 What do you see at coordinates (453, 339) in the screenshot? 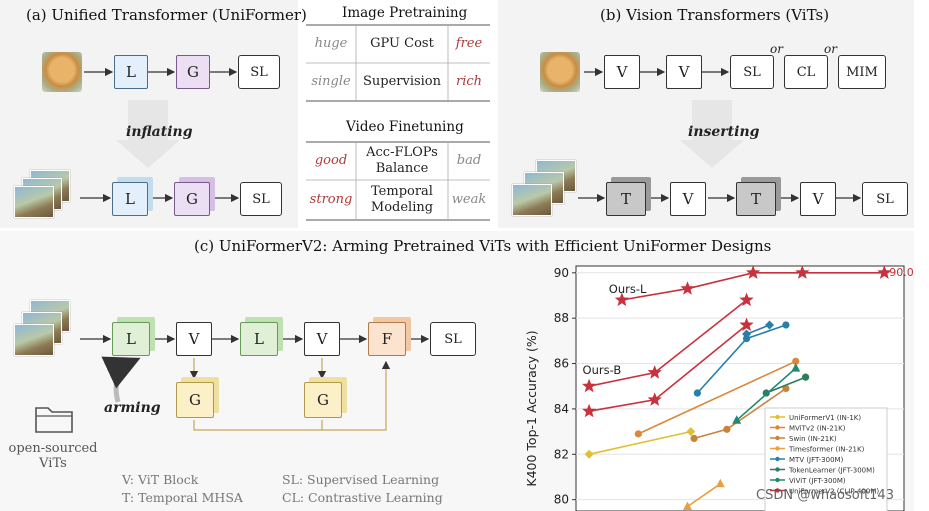
I see `sl-doc-c: SL` at bounding box center [453, 339].